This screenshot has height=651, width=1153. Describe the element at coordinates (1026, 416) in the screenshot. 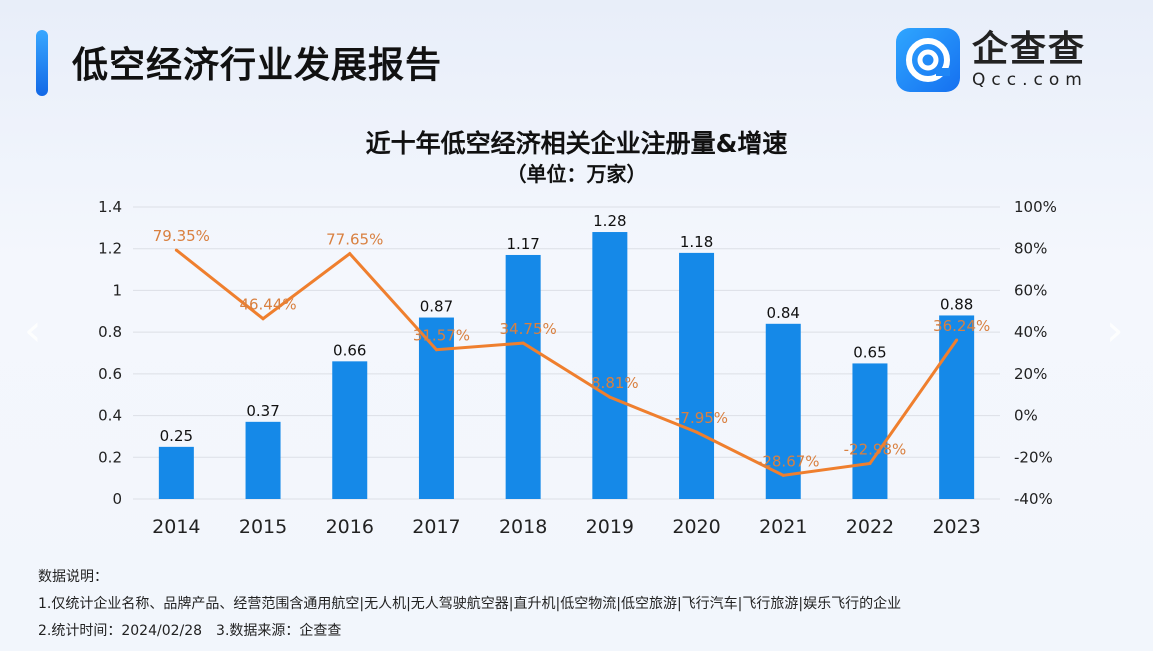

I see `right-tick-label: 0%` at that location.